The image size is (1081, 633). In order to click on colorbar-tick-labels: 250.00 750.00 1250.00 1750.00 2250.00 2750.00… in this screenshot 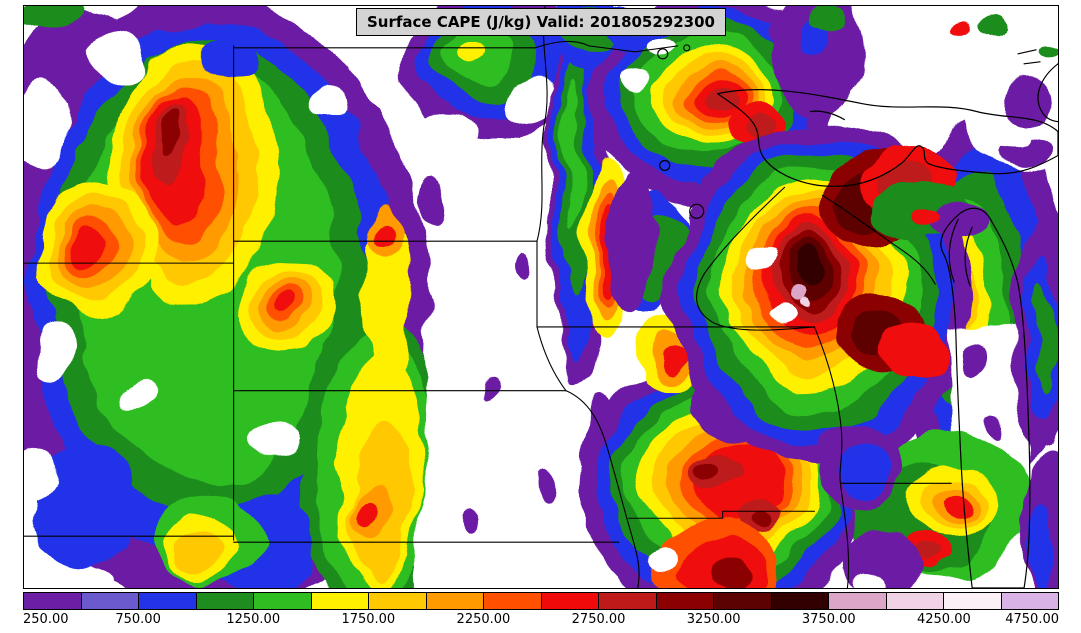, I will do `click(541, 622)`.